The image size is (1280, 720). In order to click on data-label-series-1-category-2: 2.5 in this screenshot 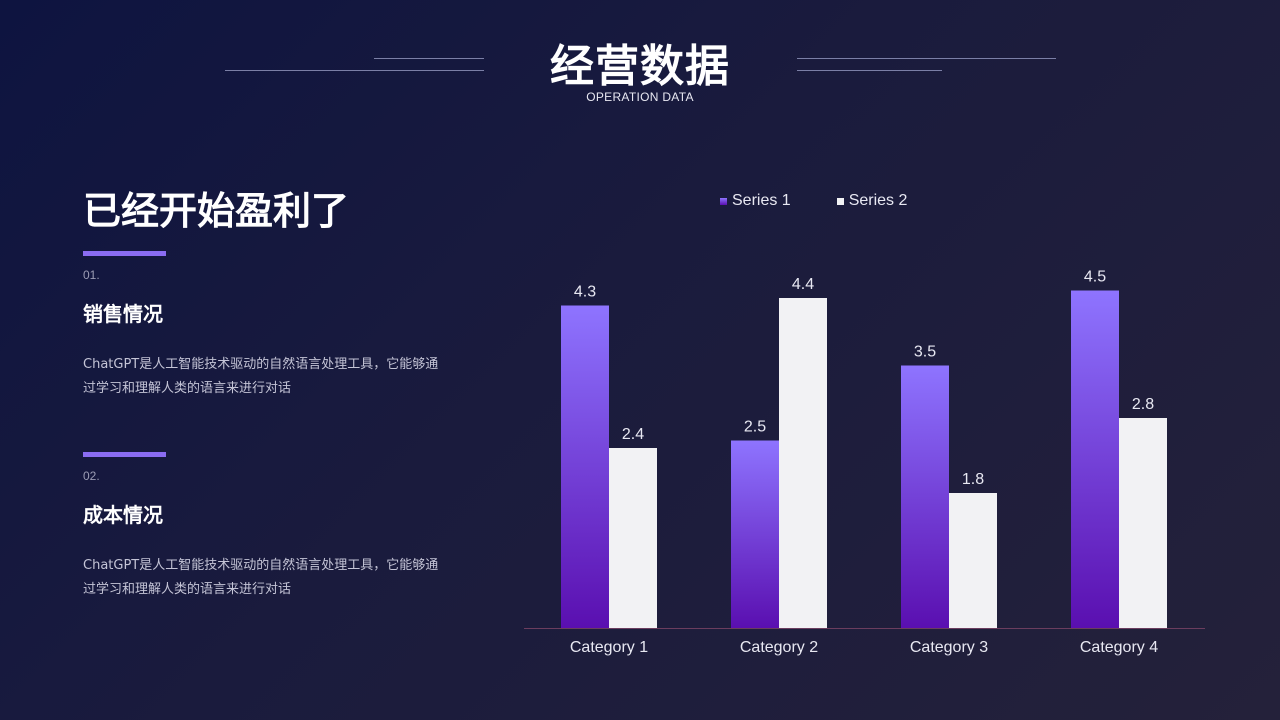, I will do `click(755, 427)`.